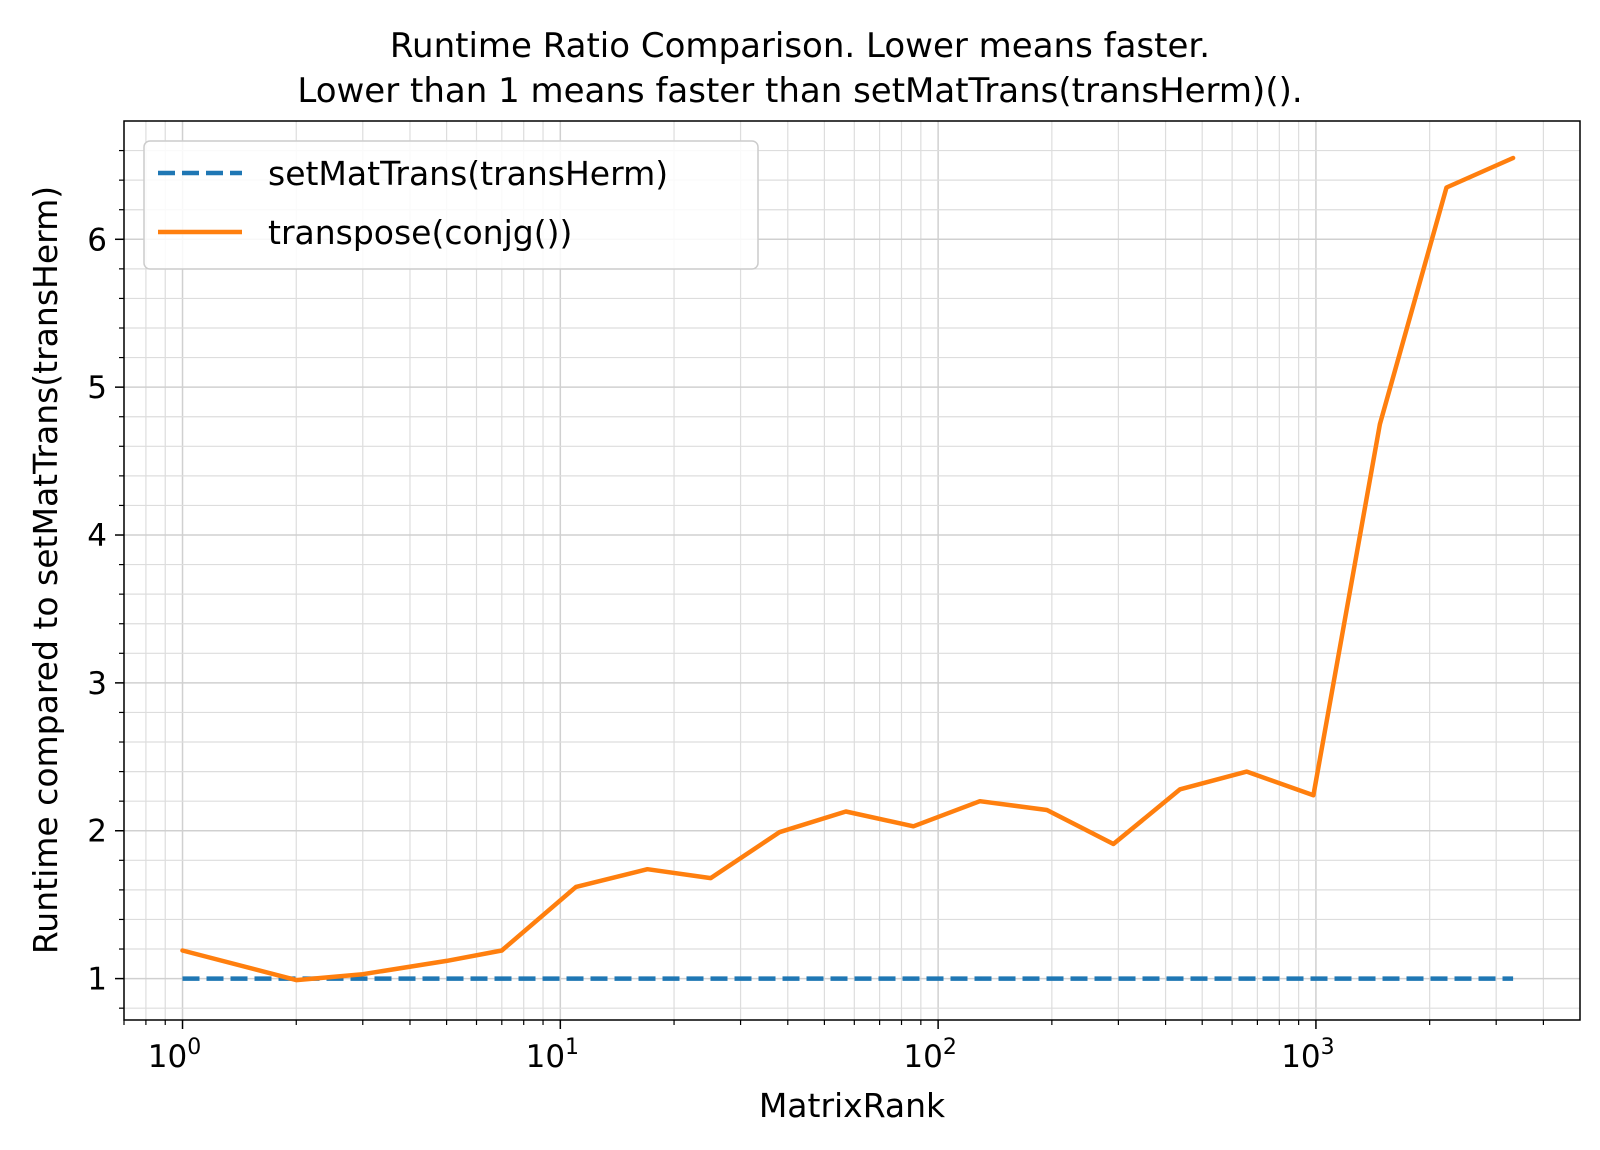 The image size is (1600, 1150). What do you see at coordinates (97, 980) in the screenshot?
I see `y-tick-label: 1` at bounding box center [97, 980].